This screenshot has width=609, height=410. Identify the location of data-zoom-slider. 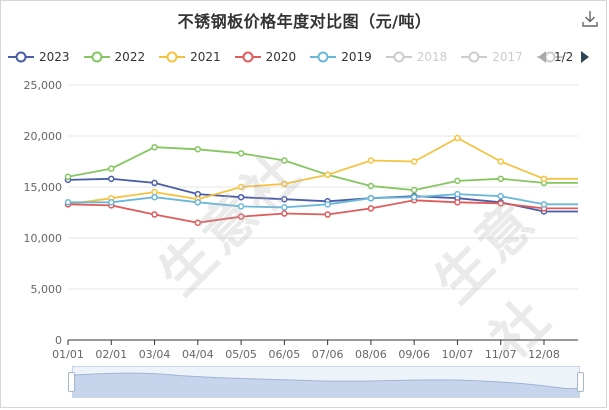
(326, 382).